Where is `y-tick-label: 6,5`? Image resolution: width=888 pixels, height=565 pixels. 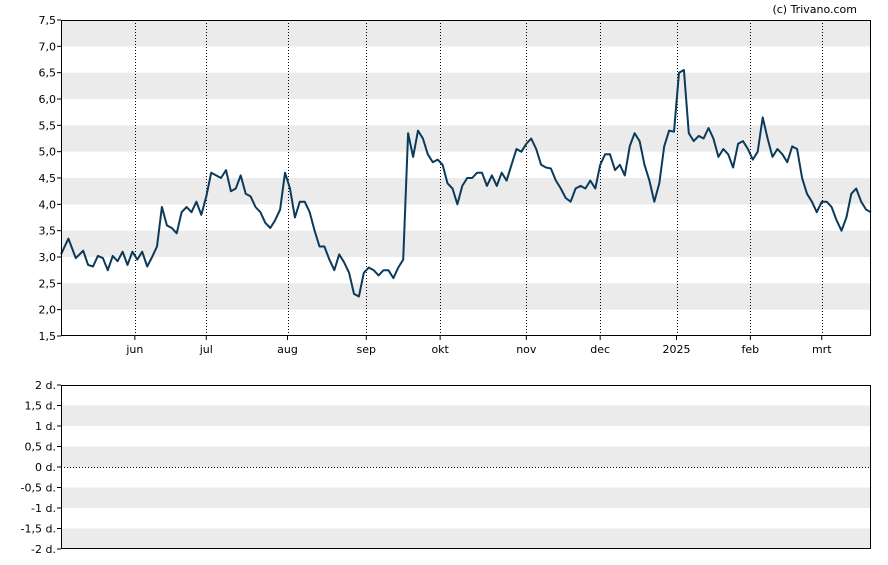 y-tick-label: 6,5 is located at coordinates (48, 73).